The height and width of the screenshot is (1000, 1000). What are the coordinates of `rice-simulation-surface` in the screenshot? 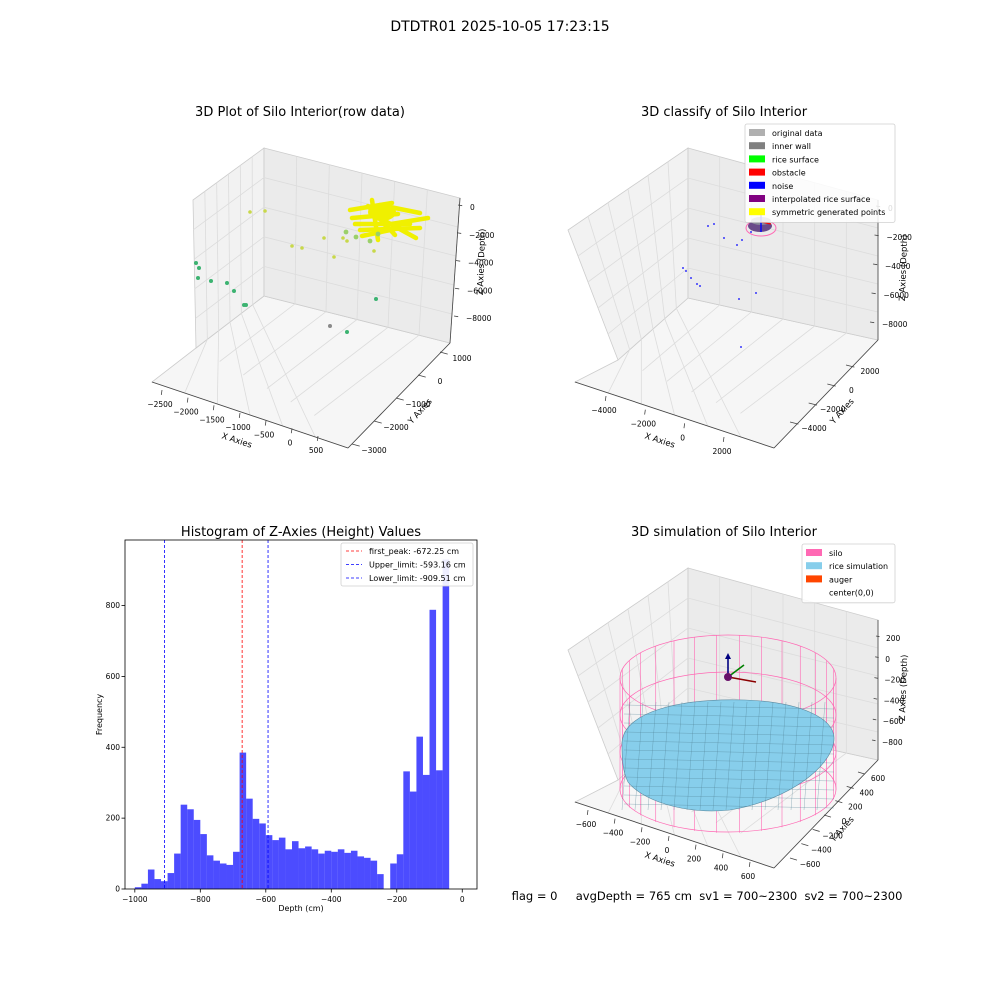 It's located at (728, 755).